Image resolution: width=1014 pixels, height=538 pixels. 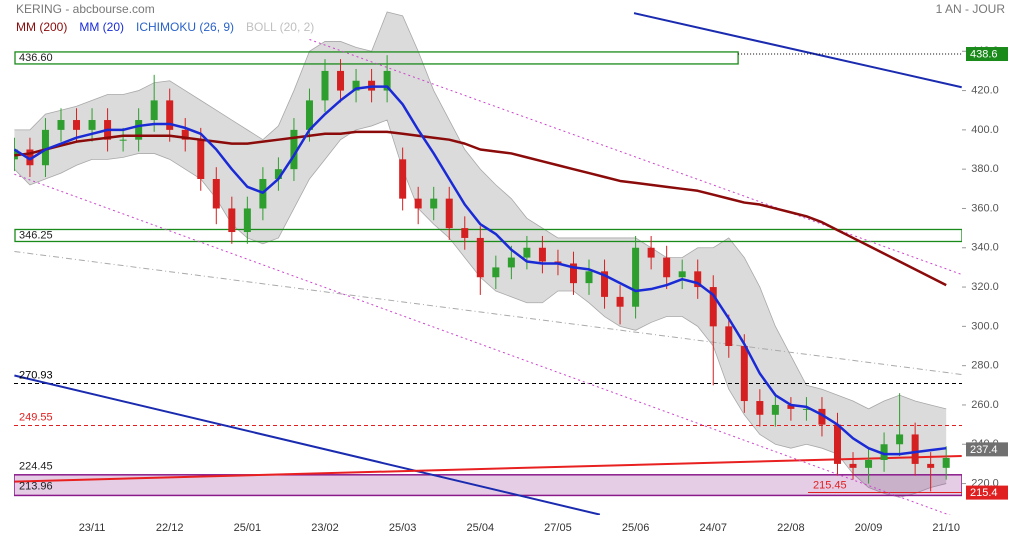 What do you see at coordinates (85, 9) in the screenshot?
I see `chart-title: KERING - abcbourse.com` at bounding box center [85, 9].